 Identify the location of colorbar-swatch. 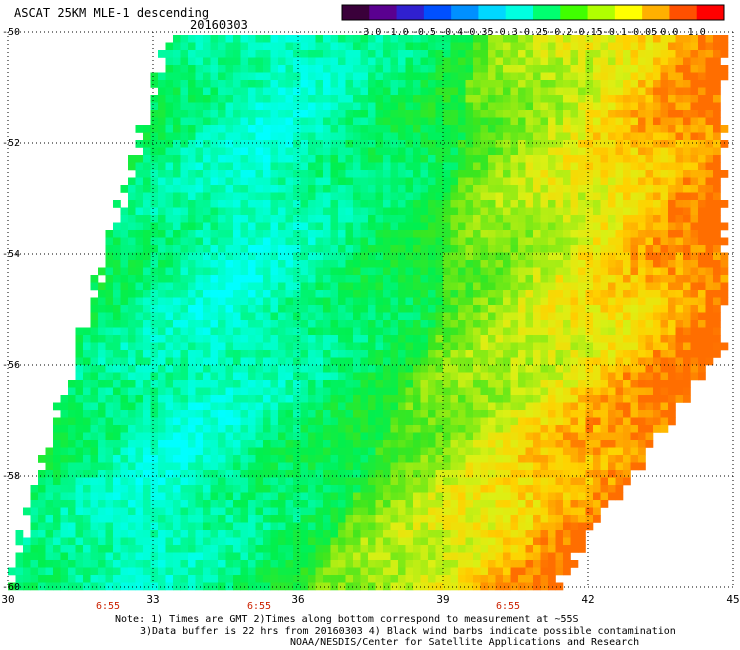
(683, 12).